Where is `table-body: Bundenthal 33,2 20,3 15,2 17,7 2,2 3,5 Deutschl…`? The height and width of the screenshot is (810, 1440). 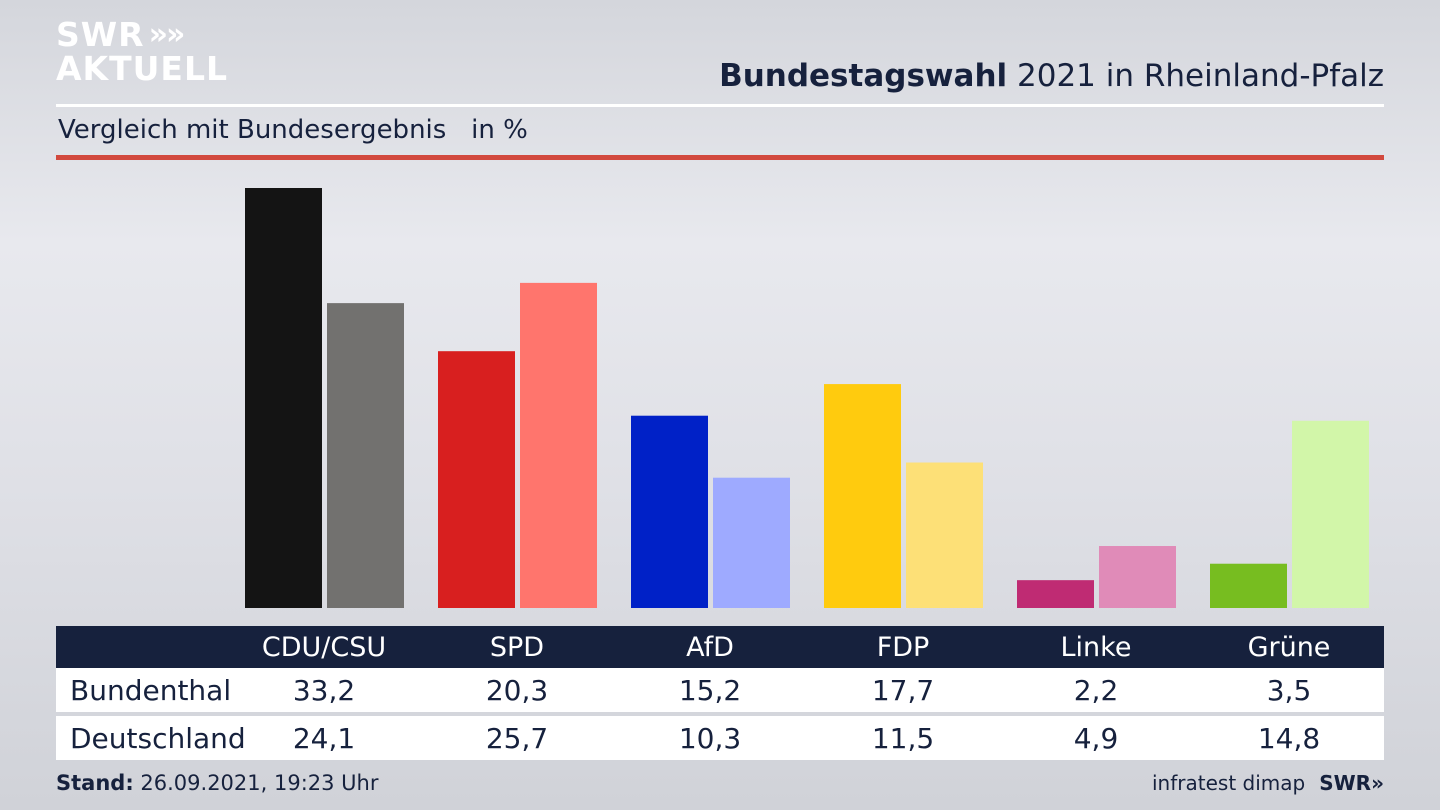 table-body: Bundenthal 33,2 20,3 15,2 17,7 2,2 3,5 Deutschl… is located at coordinates (720, 714).